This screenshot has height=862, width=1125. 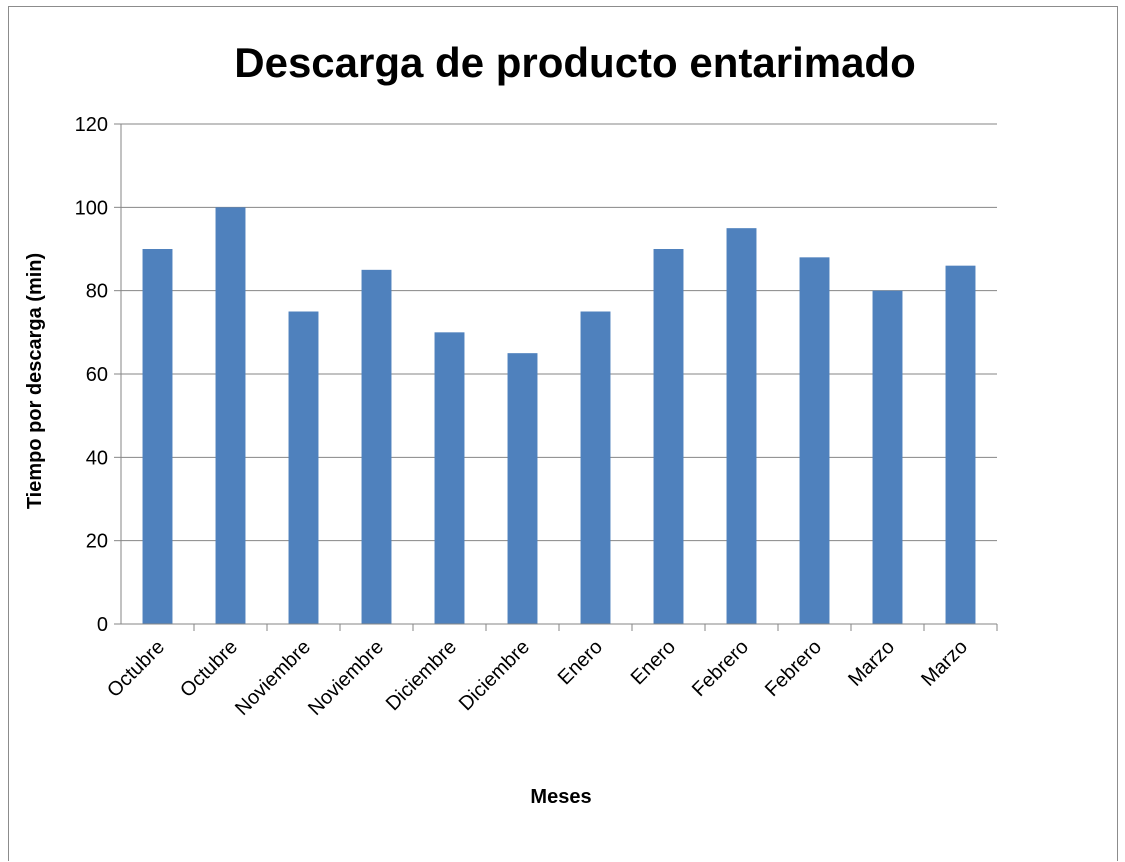 What do you see at coordinates (560, 797) in the screenshot?
I see `x-axis-title: Meses` at bounding box center [560, 797].